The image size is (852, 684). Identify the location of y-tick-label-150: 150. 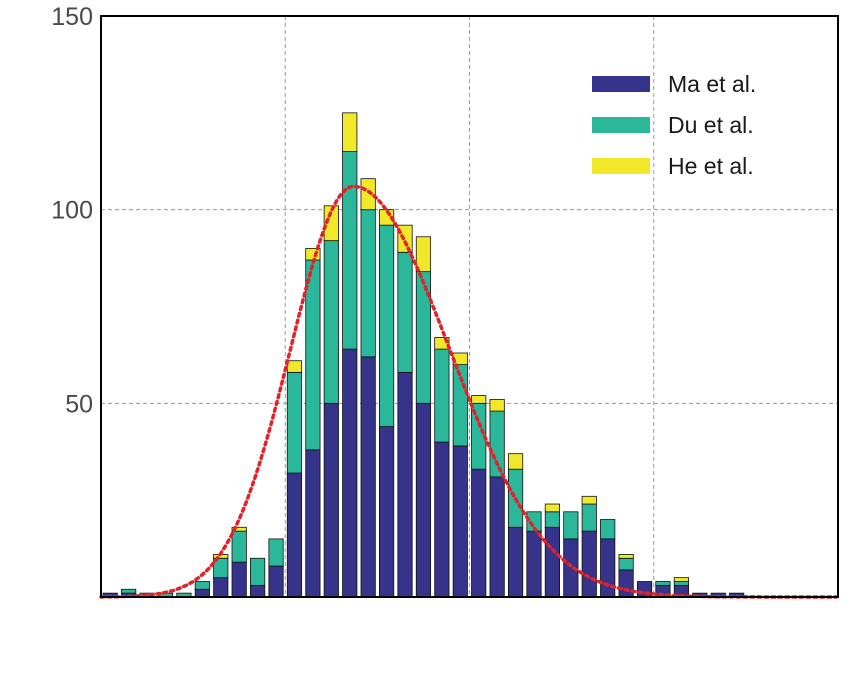
(72, 17).